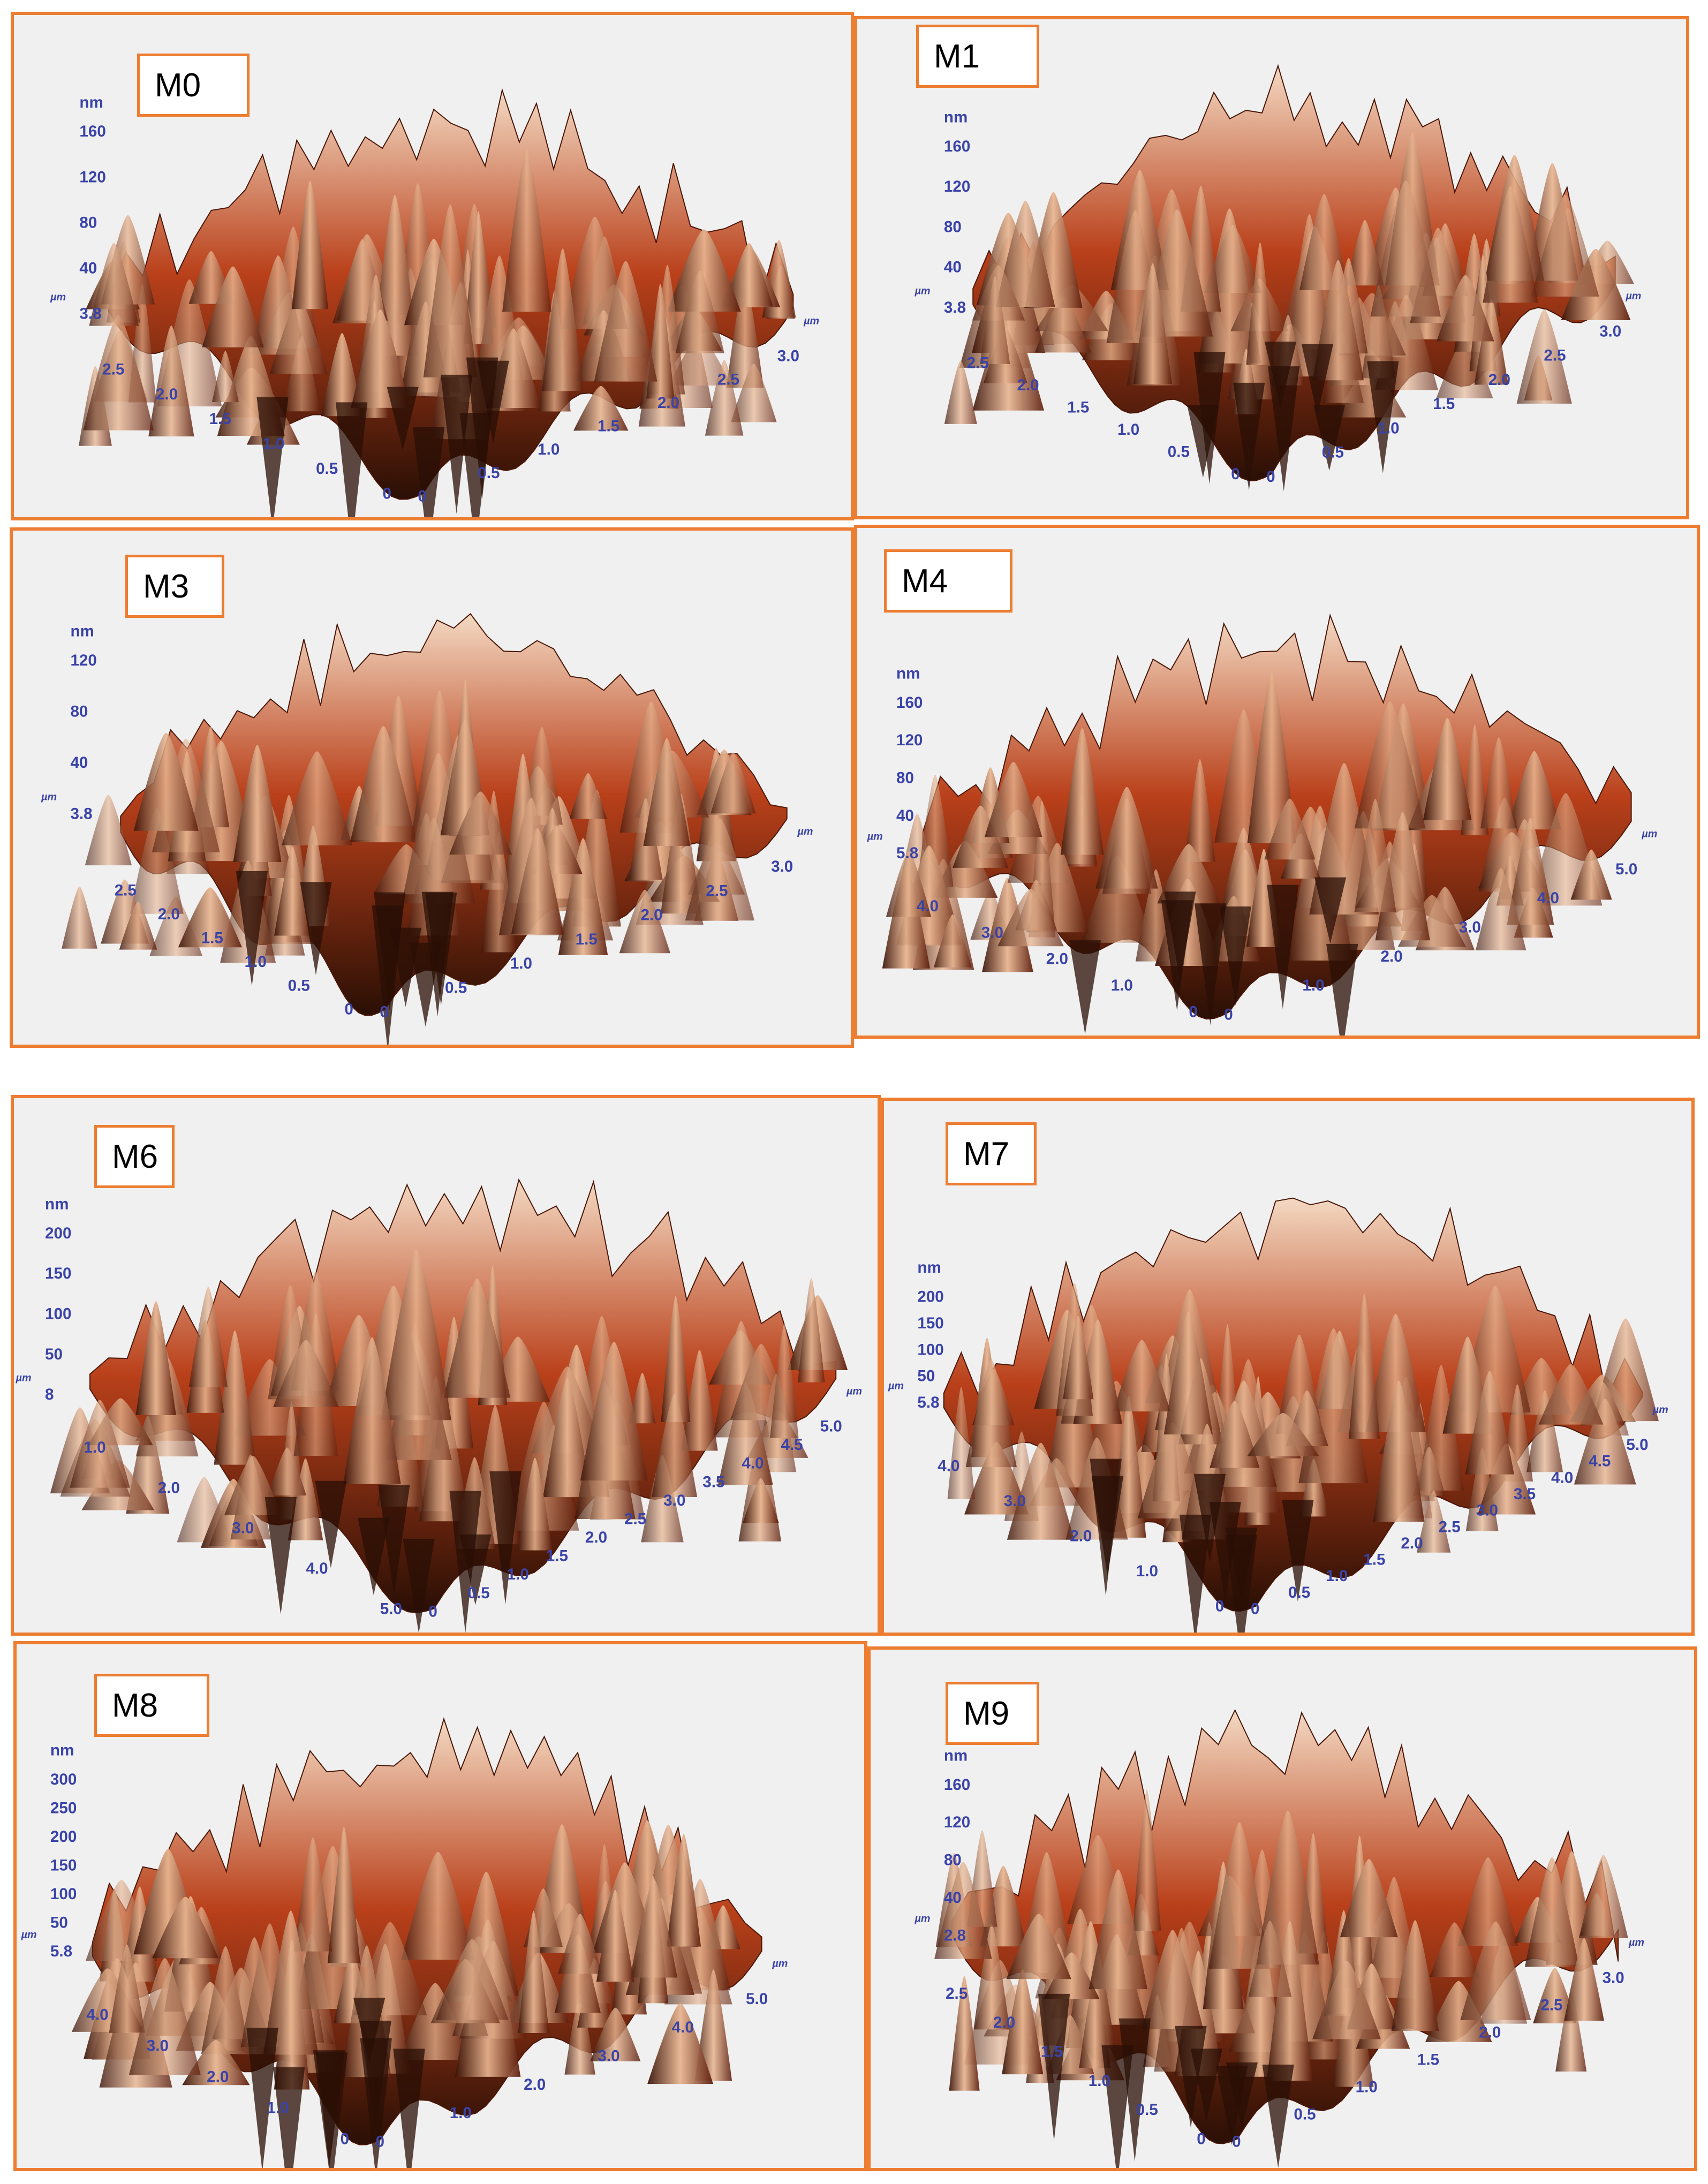 The image size is (1708, 2184). I want to click on x-tick-label: 1.5, so click(1052, 2052).